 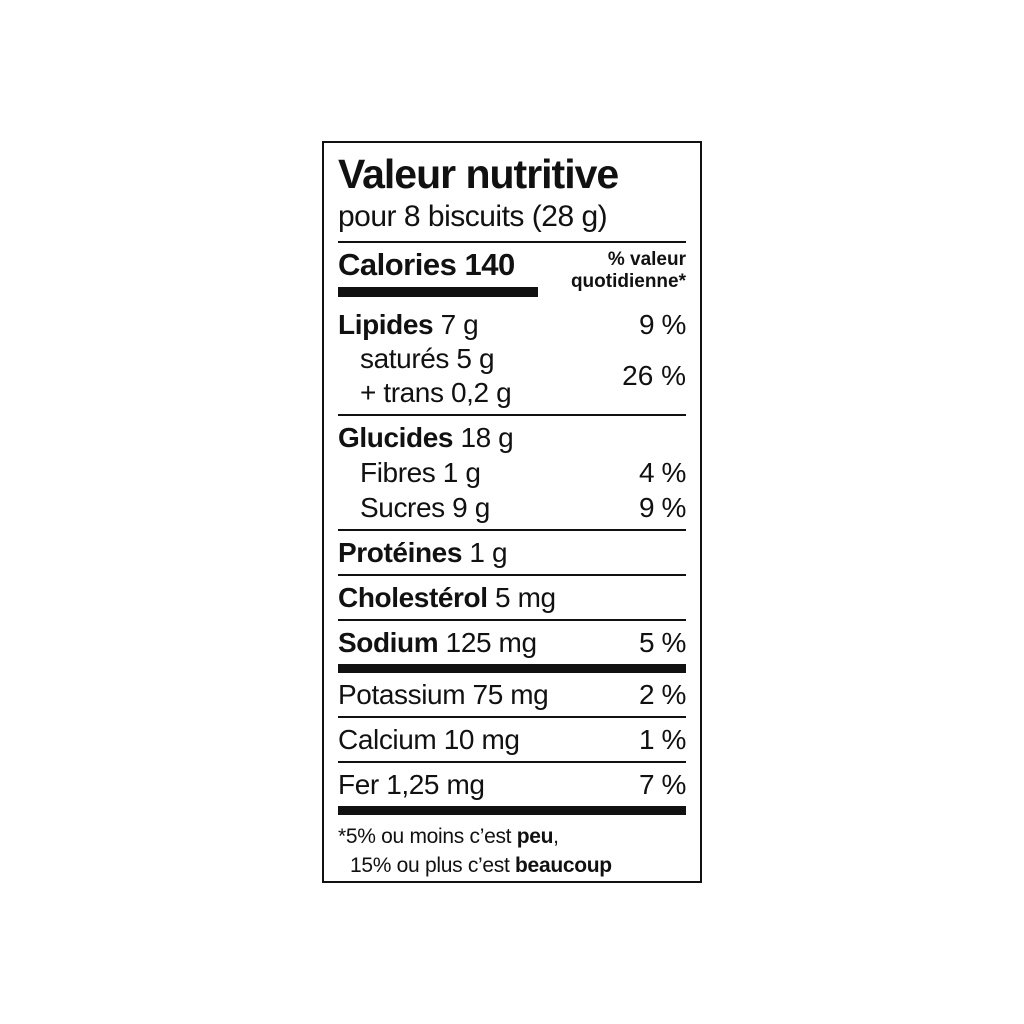 What do you see at coordinates (402, 694) in the screenshot?
I see `nutrient-name: Potassium` at bounding box center [402, 694].